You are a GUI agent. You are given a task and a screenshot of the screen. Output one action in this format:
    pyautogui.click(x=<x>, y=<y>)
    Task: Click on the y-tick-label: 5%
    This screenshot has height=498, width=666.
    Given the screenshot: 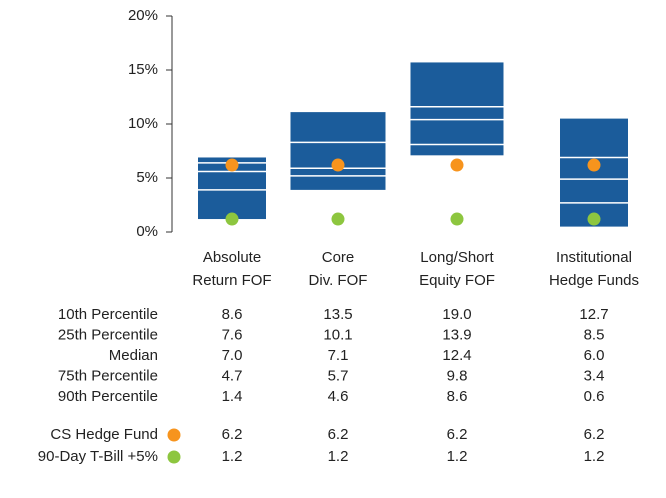 What is the action you would take?
    pyautogui.click(x=147, y=177)
    